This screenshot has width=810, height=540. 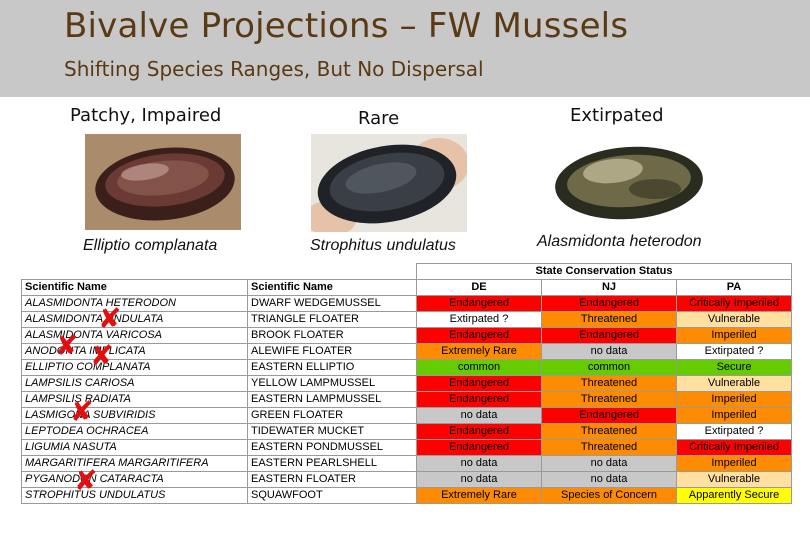 What do you see at coordinates (134, 383) in the screenshot?
I see `cell-scientific-name: LAMPSILIS CARIOSA` at bounding box center [134, 383].